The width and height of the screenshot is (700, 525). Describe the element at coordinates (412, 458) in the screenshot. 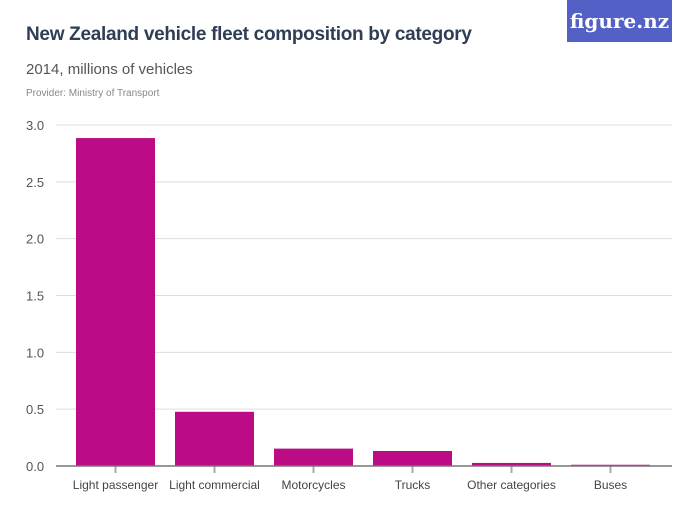

I see `bar-trucks` at that location.